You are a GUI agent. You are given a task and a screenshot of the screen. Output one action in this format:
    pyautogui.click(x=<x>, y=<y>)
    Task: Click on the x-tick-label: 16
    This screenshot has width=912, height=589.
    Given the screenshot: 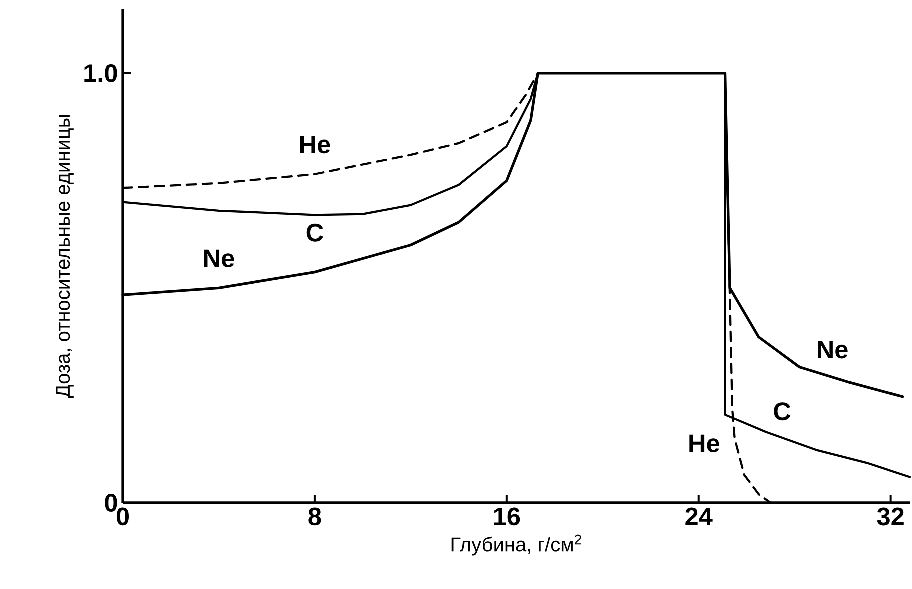 What is the action you would take?
    pyautogui.click(x=507, y=517)
    